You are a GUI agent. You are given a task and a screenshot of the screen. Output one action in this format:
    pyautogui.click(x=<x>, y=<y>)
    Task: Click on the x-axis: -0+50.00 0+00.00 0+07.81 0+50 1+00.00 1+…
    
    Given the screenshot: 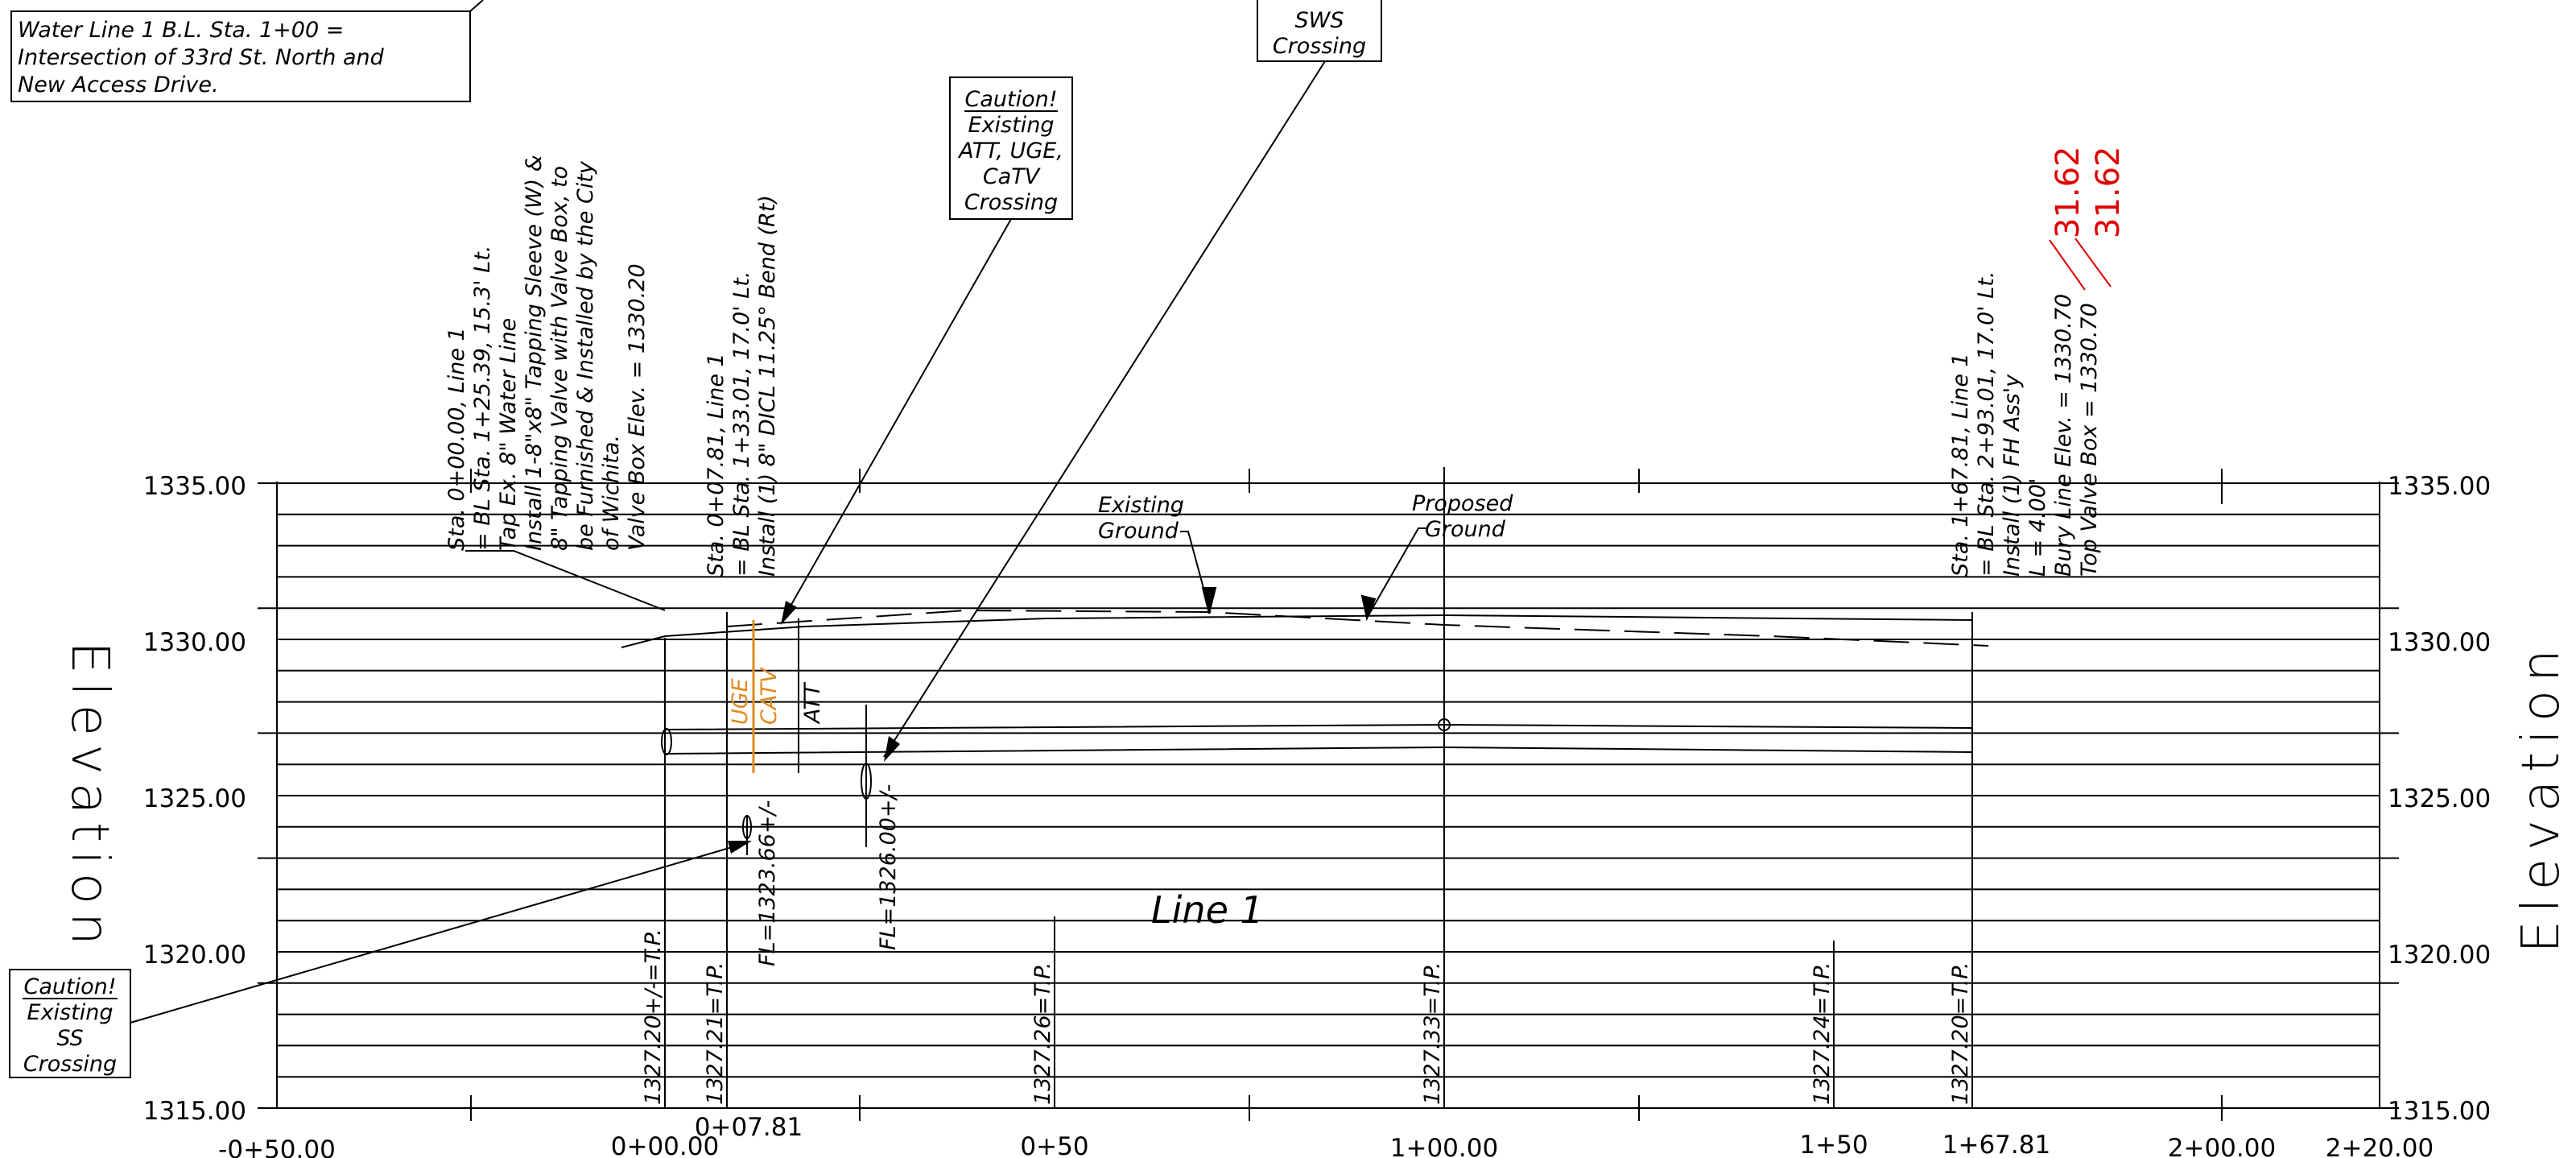 What is the action you would take?
    pyautogui.click(x=1326, y=1135)
    